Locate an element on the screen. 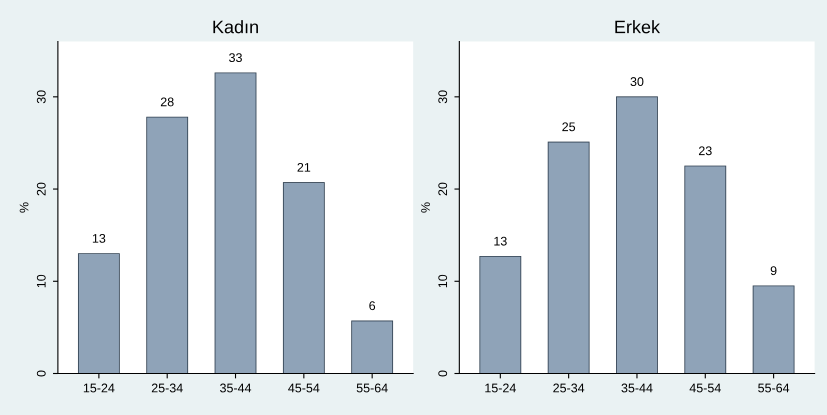 The width and height of the screenshot is (827, 415). chart-title: Erkek is located at coordinates (637, 27).